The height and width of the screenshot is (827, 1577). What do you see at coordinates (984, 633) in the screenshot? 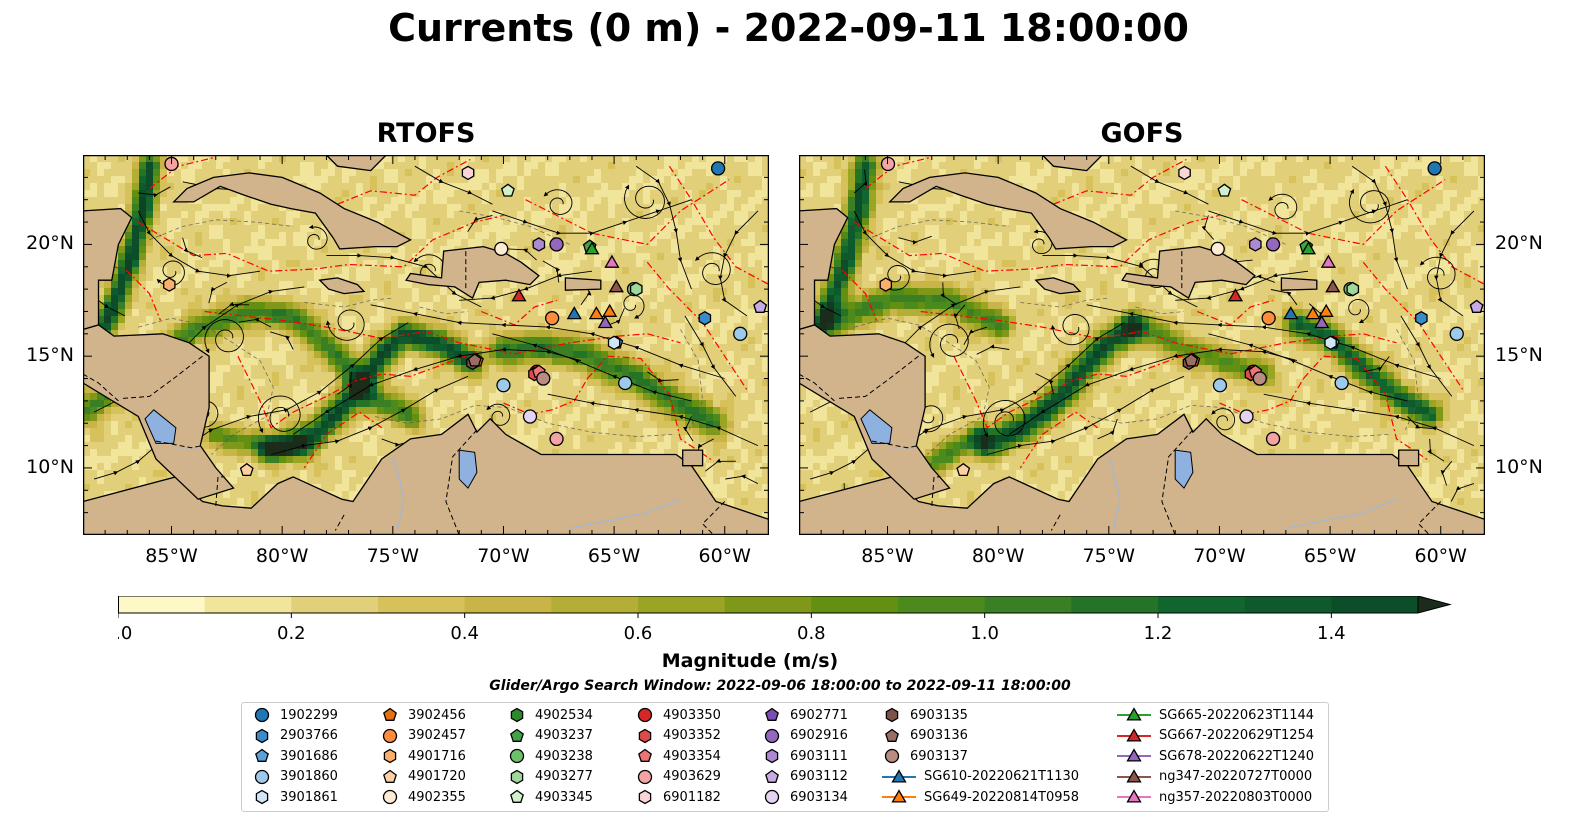
I see `colorbar-tick-label: 1.0` at bounding box center [984, 633].